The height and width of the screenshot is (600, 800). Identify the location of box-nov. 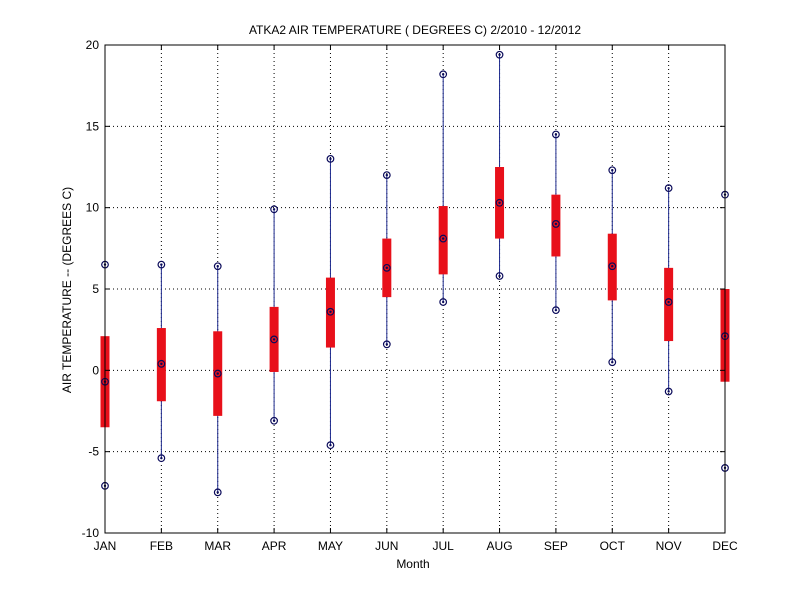
(669, 304).